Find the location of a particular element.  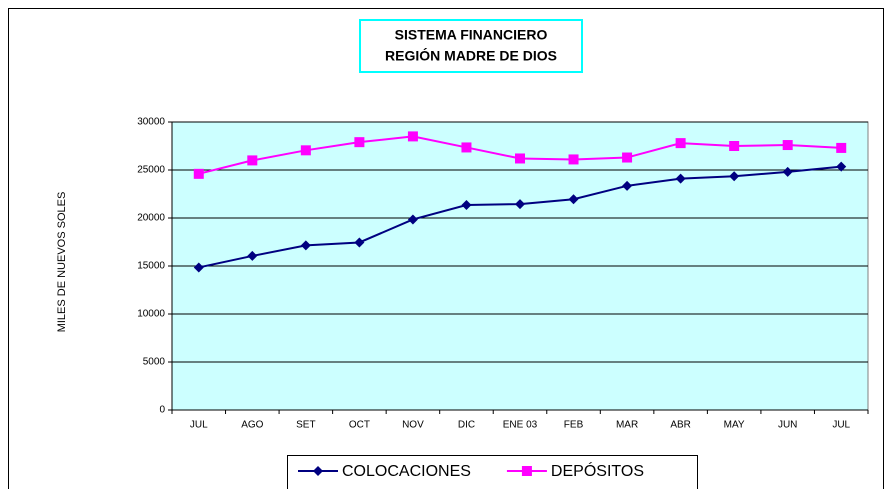

chart-title: SISTEMA FINANCIERO is located at coordinates (471, 35).